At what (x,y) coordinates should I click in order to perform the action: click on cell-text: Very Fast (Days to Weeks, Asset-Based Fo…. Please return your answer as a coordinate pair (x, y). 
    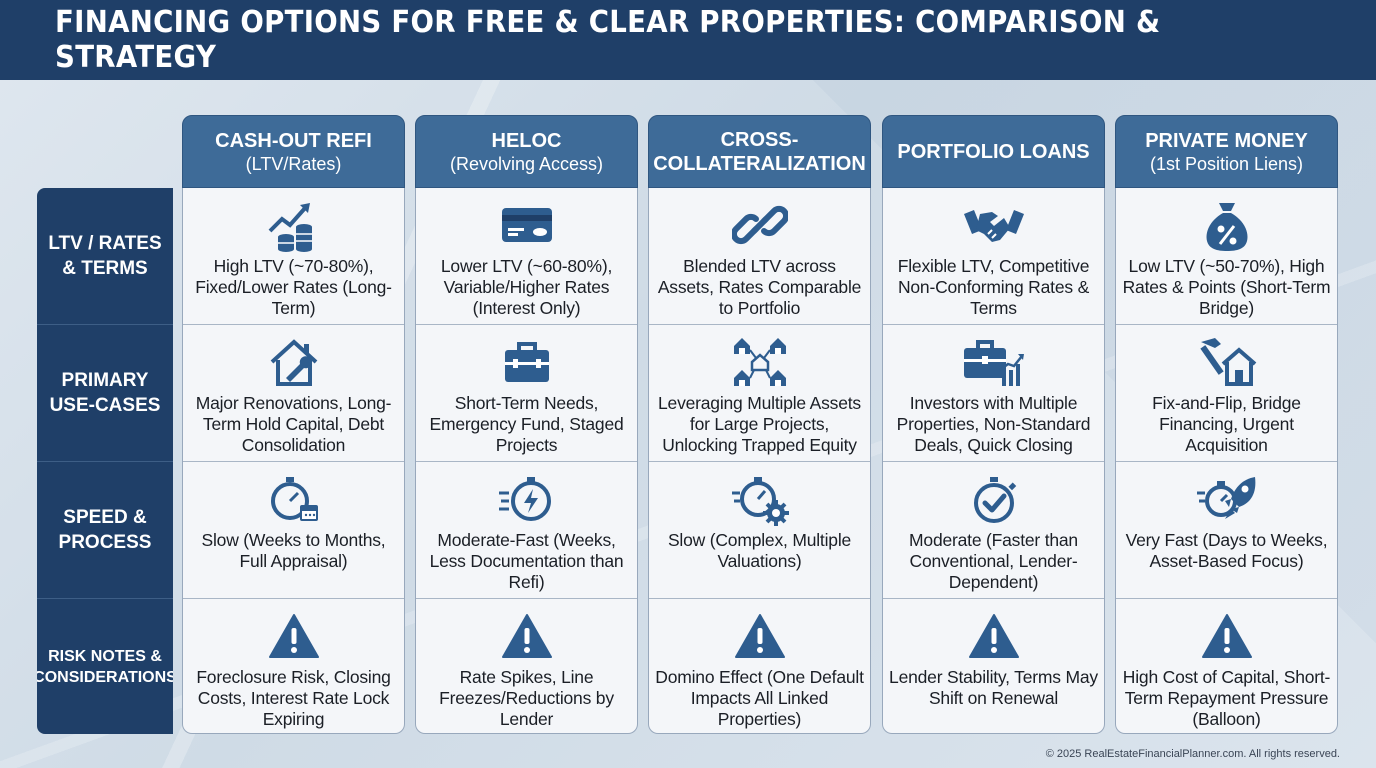
    Looking at the image, I should click on (1226, 550).